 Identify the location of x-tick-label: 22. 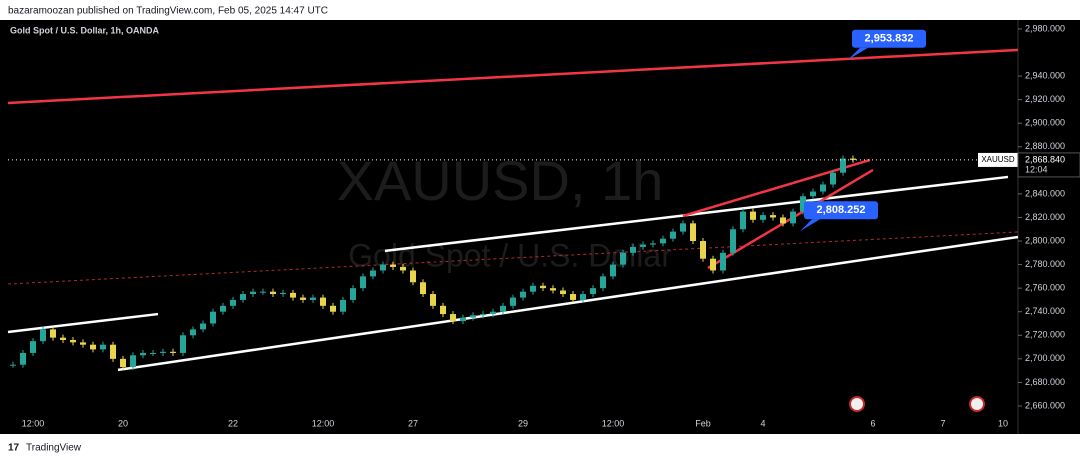
(233, 423).